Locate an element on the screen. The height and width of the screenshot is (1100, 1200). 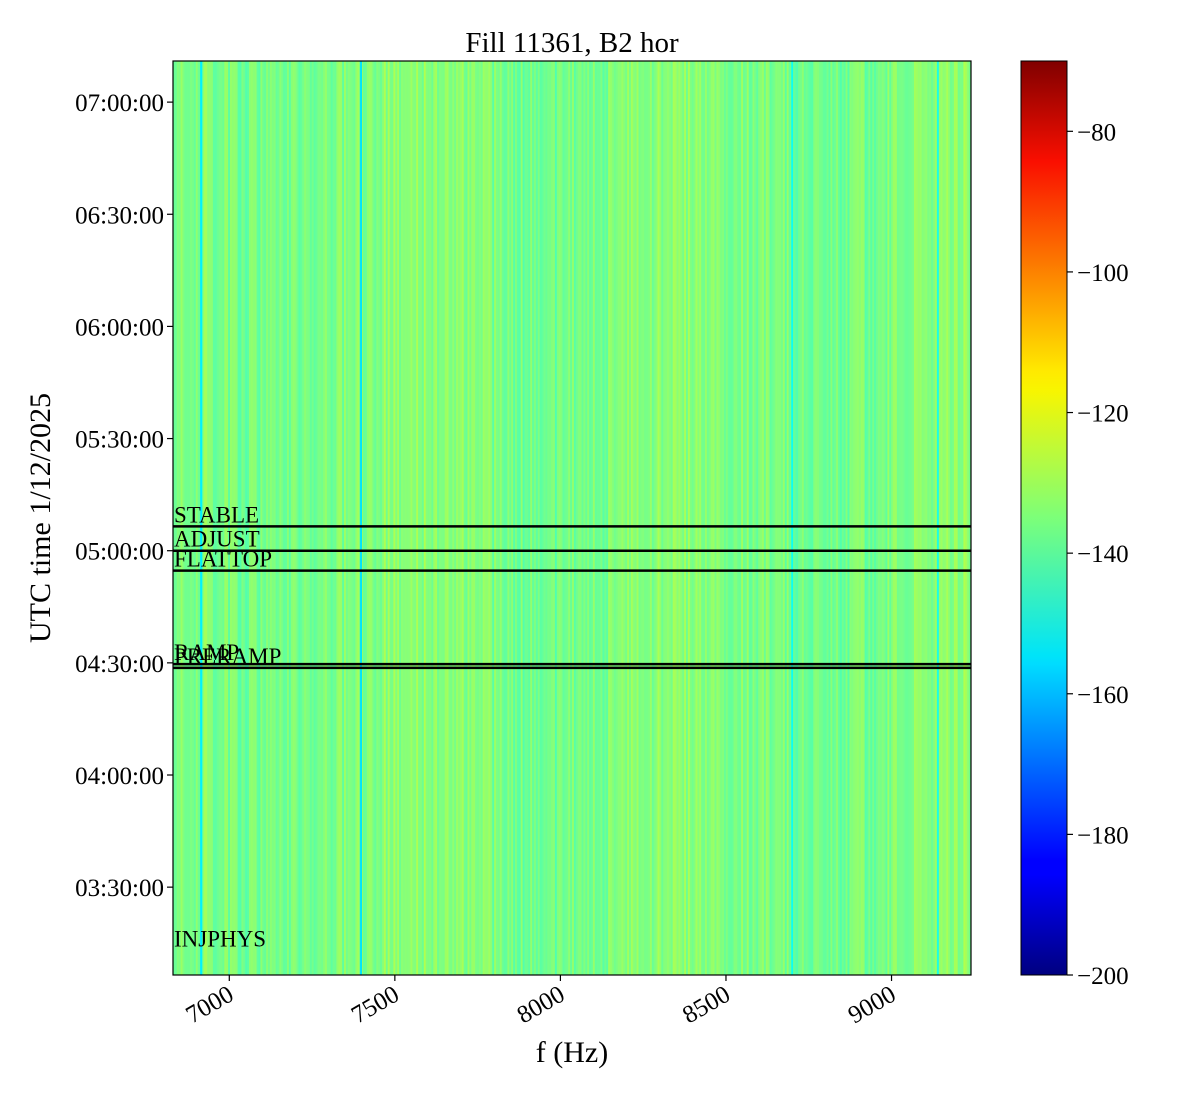
colorbar-tick-label: −140 is located at coordinates (1103, 554).